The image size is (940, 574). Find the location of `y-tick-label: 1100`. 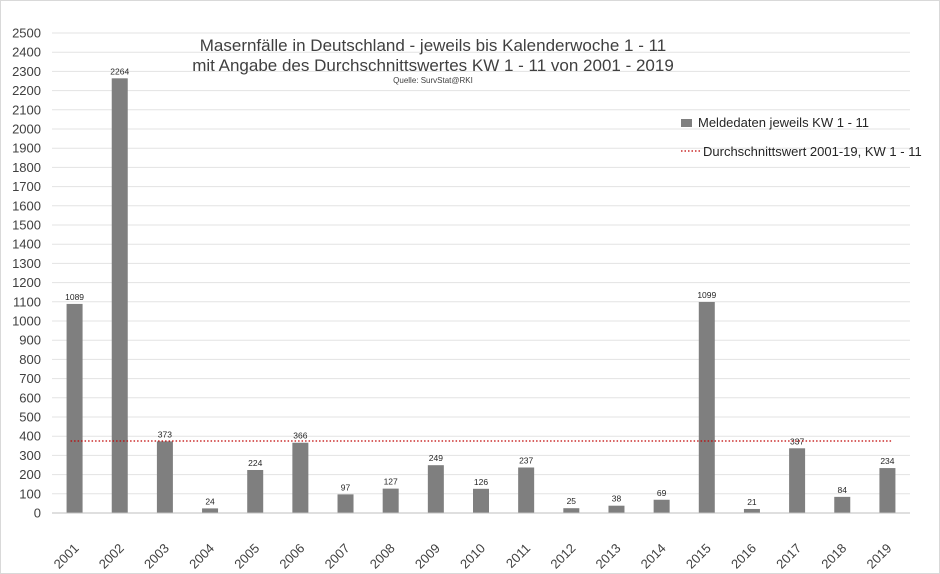

y-tick-label: 1100 is located at coordinates (27, 301).